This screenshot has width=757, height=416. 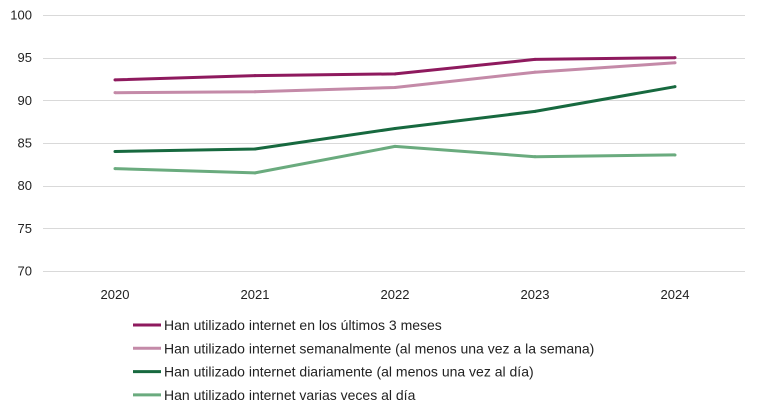 I want to click on x-axis-ticks: 2020 2021 2022 2023 2024, so click(x=395, y=294).